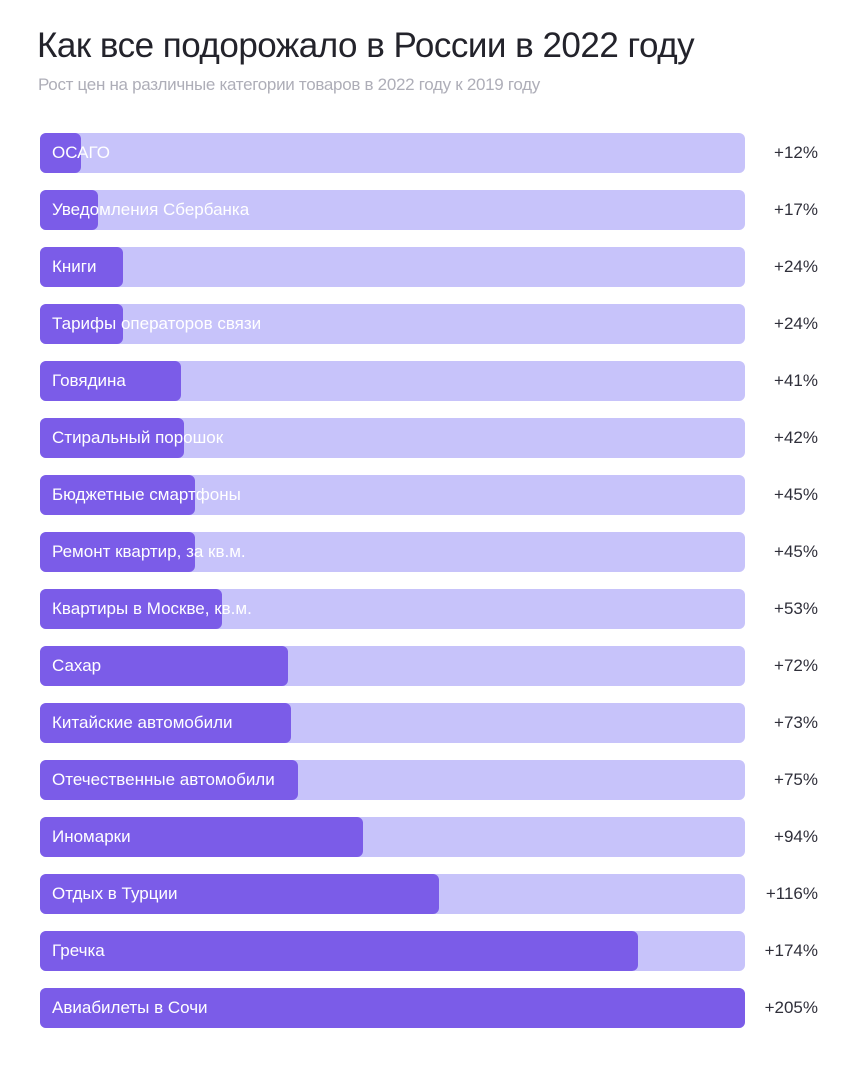 The width and height of the screenshot is (862, 1074). I want to click on bar-row: Отдых в Турции, so click(392, 894).